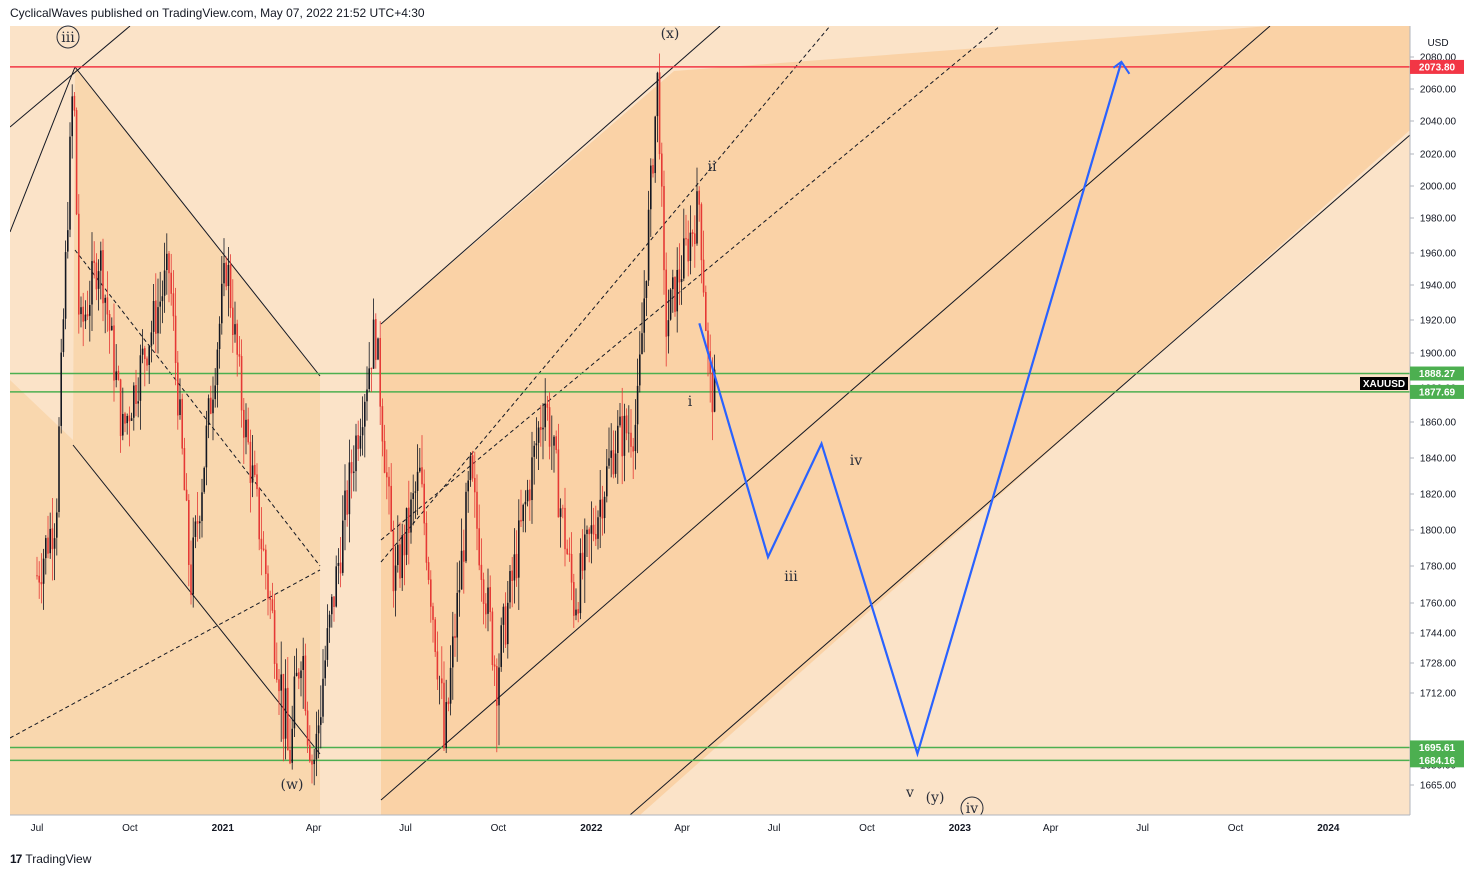  I want to click on price-tick-label: 1665.00, so click(1438, 786).